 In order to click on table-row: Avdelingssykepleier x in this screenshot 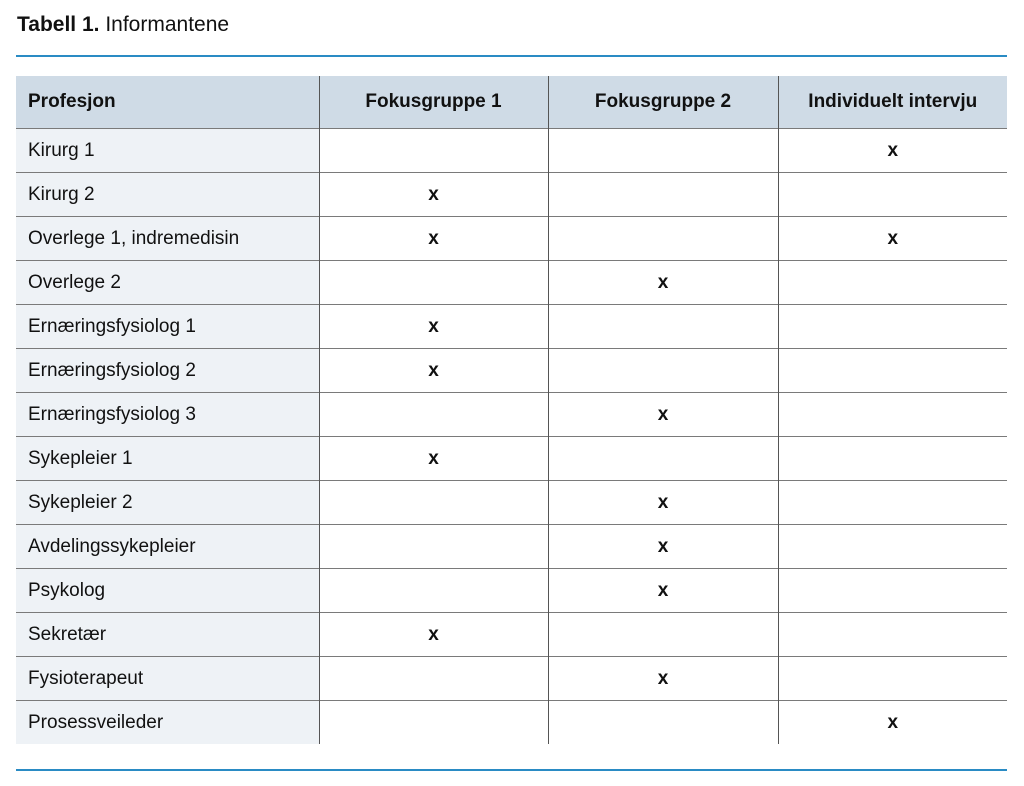, I will do `click(511, 546)`.